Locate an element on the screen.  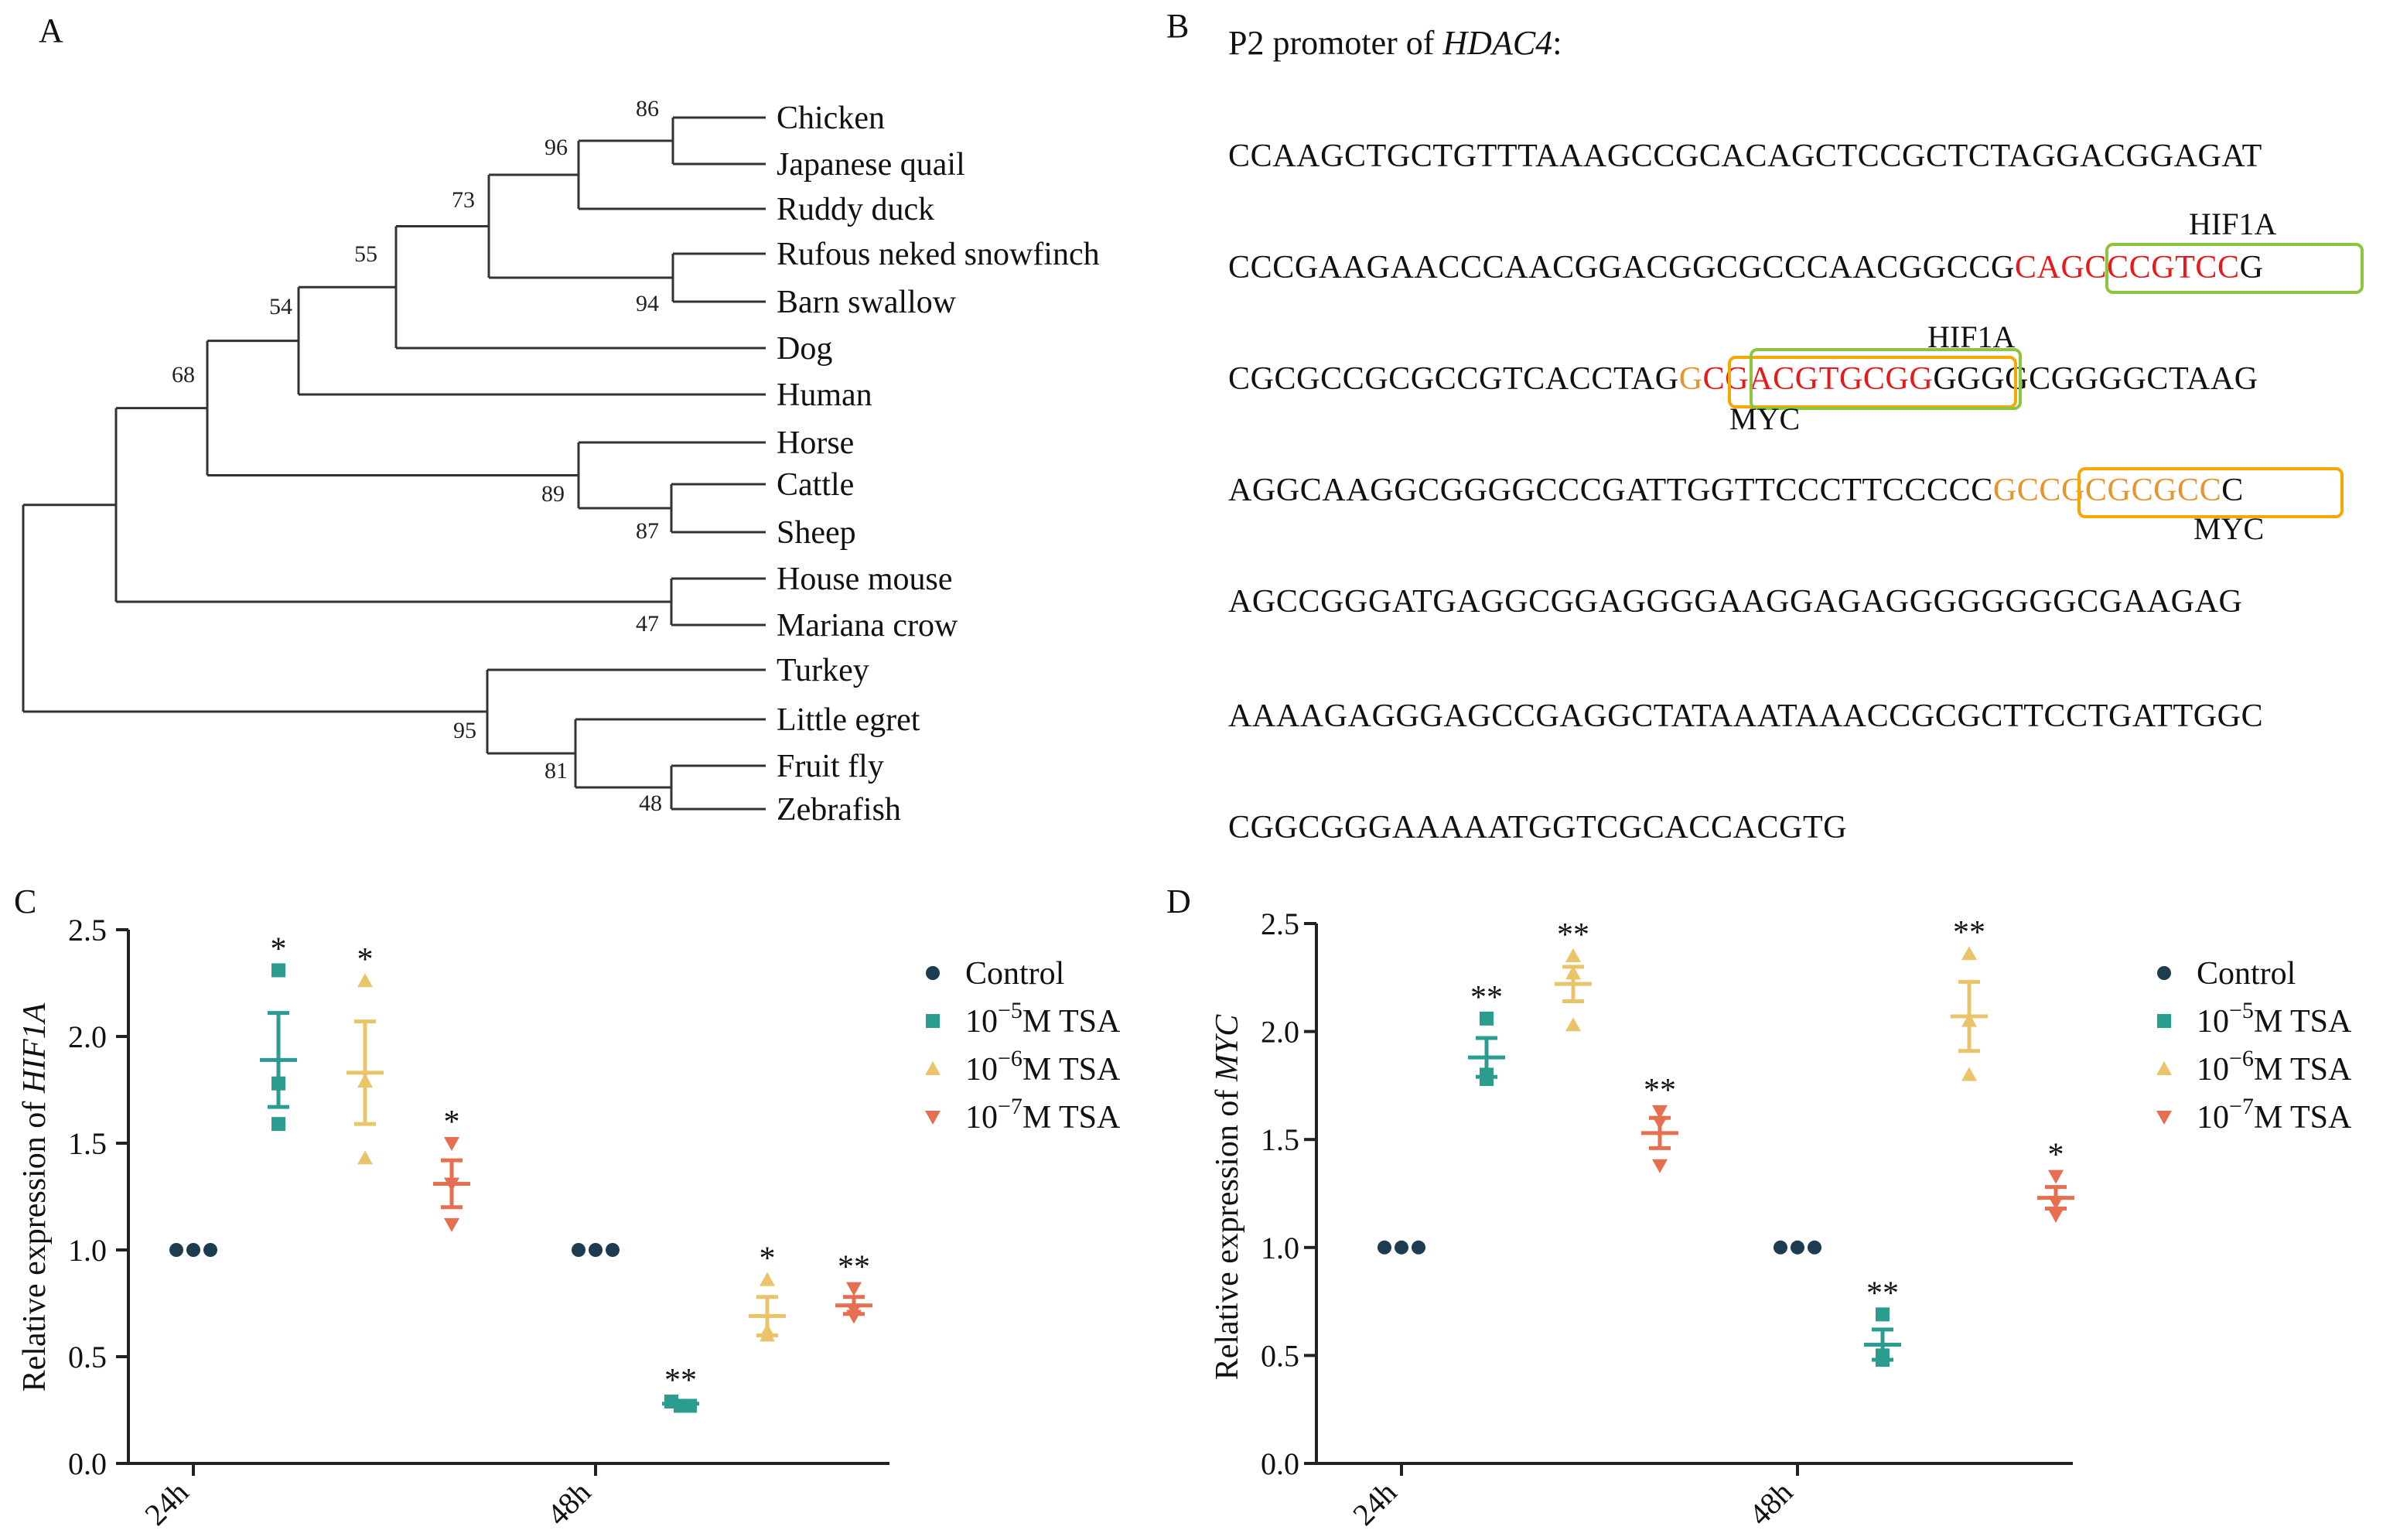
significance-mark: * is located at coordinates (768, 1259).